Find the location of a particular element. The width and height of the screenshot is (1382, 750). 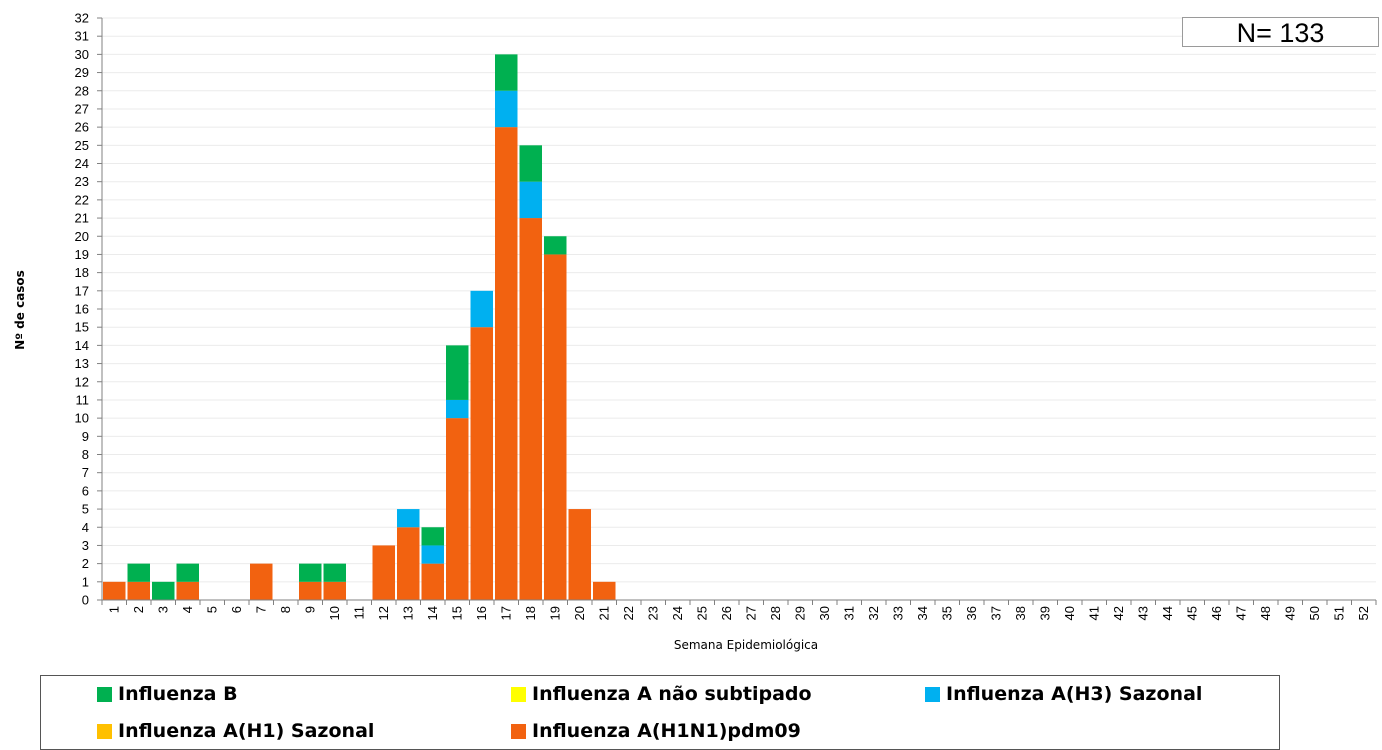

legend-label: Influenza A(H1N1)pdm09 is located at coordinates (666, 731).